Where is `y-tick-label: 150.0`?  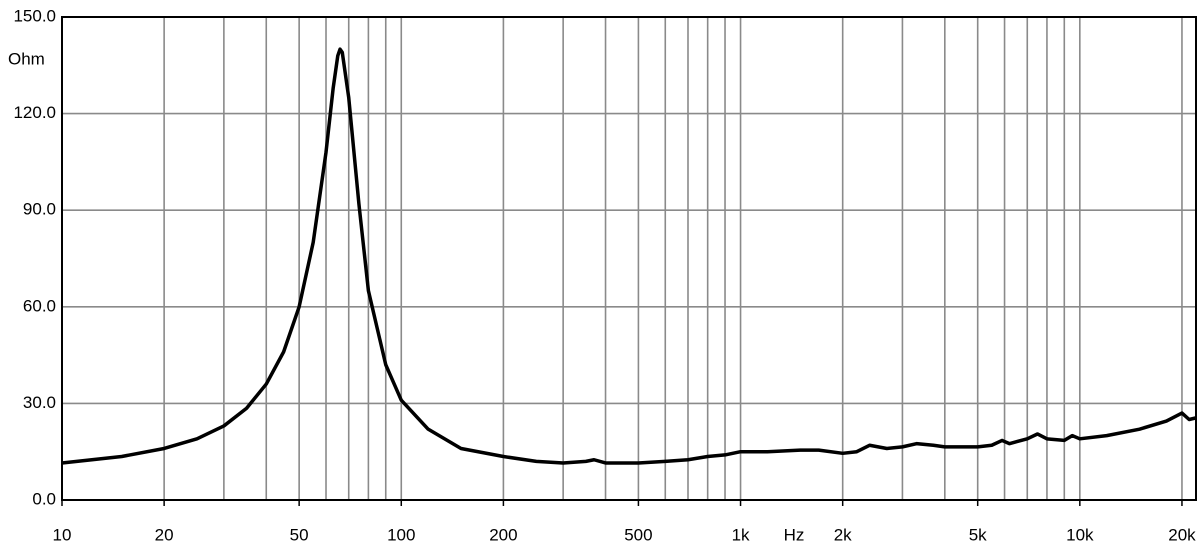 y-tick-label: 150.0 is located at coordinates (34, 15).